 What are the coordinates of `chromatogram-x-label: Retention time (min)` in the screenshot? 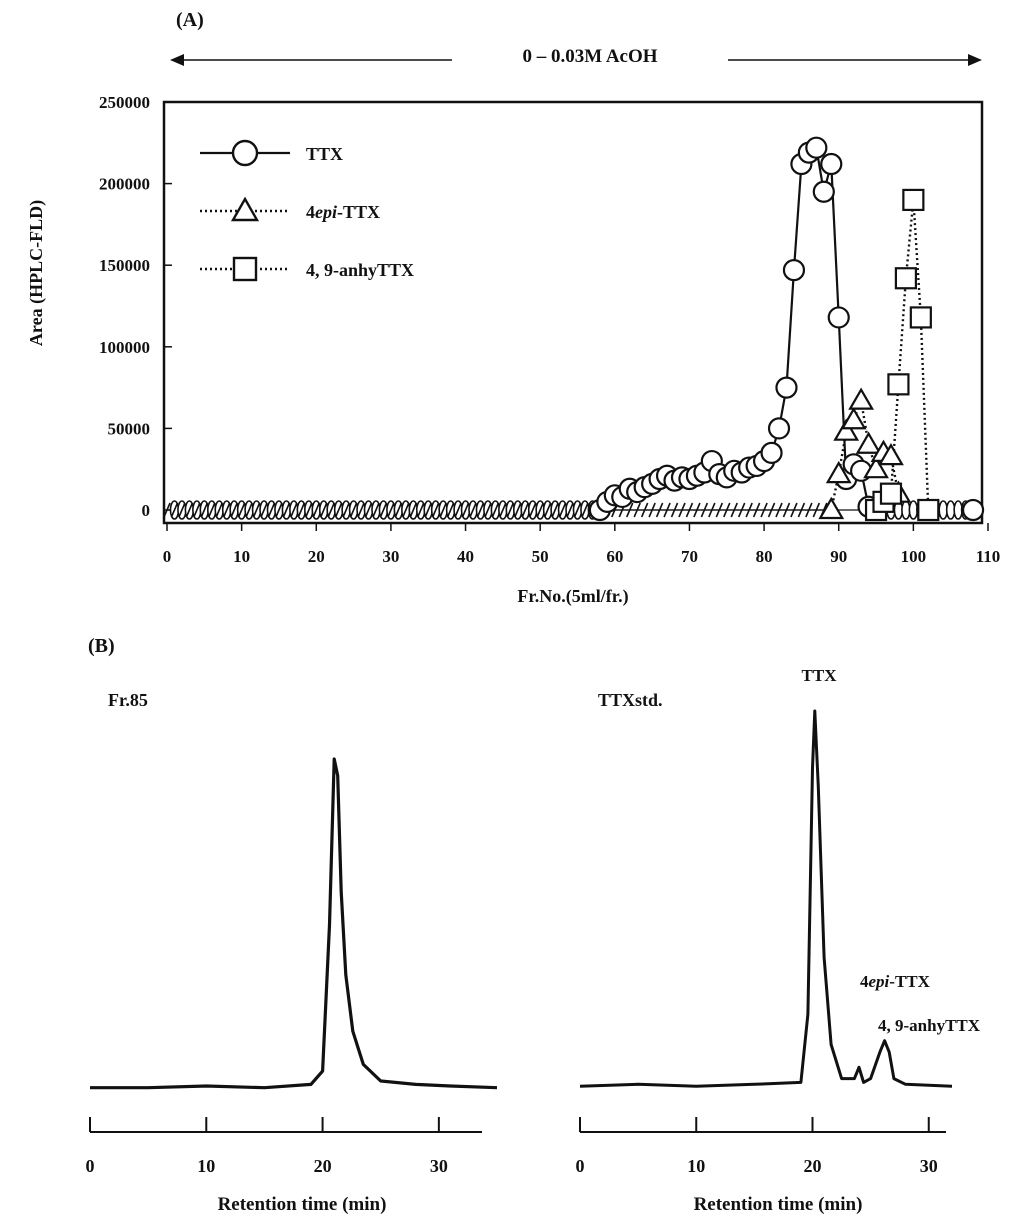 It's located at (302, 1204).